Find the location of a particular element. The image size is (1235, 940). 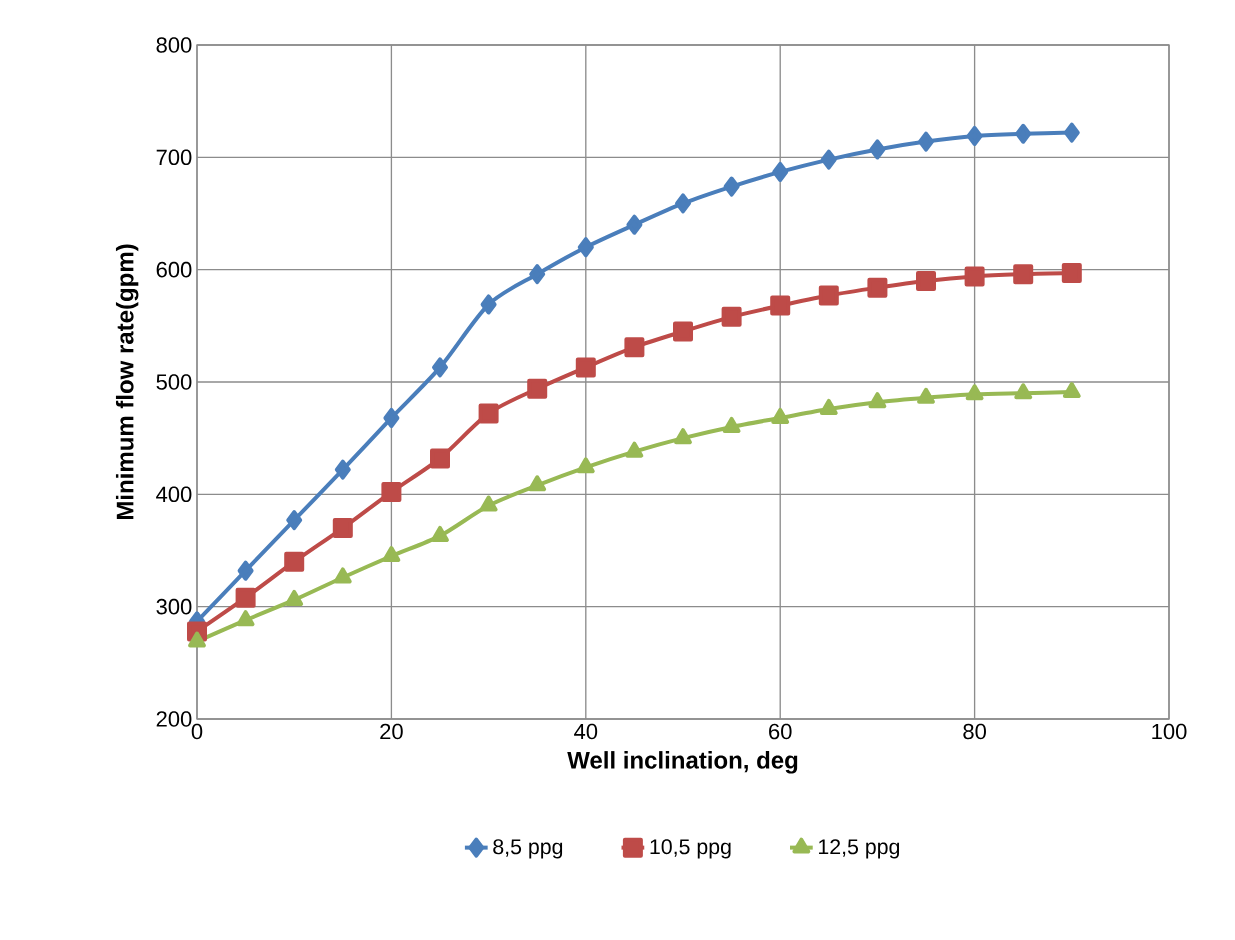

x-tick-label: 0 is located at coordinates (197, 731).